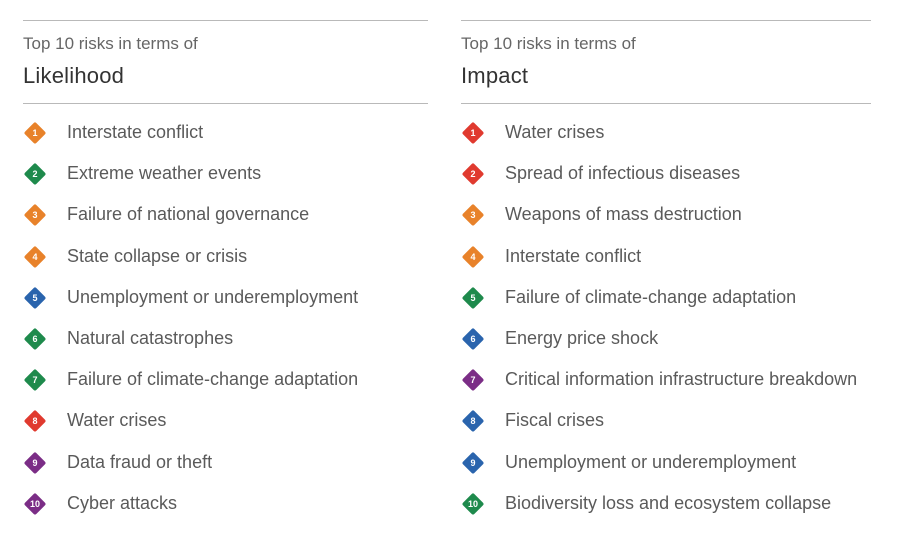  Describe the element at coordinates (666, 265) in the screenshot. I see `risk-item: 4 Interstate conflict` at that location.